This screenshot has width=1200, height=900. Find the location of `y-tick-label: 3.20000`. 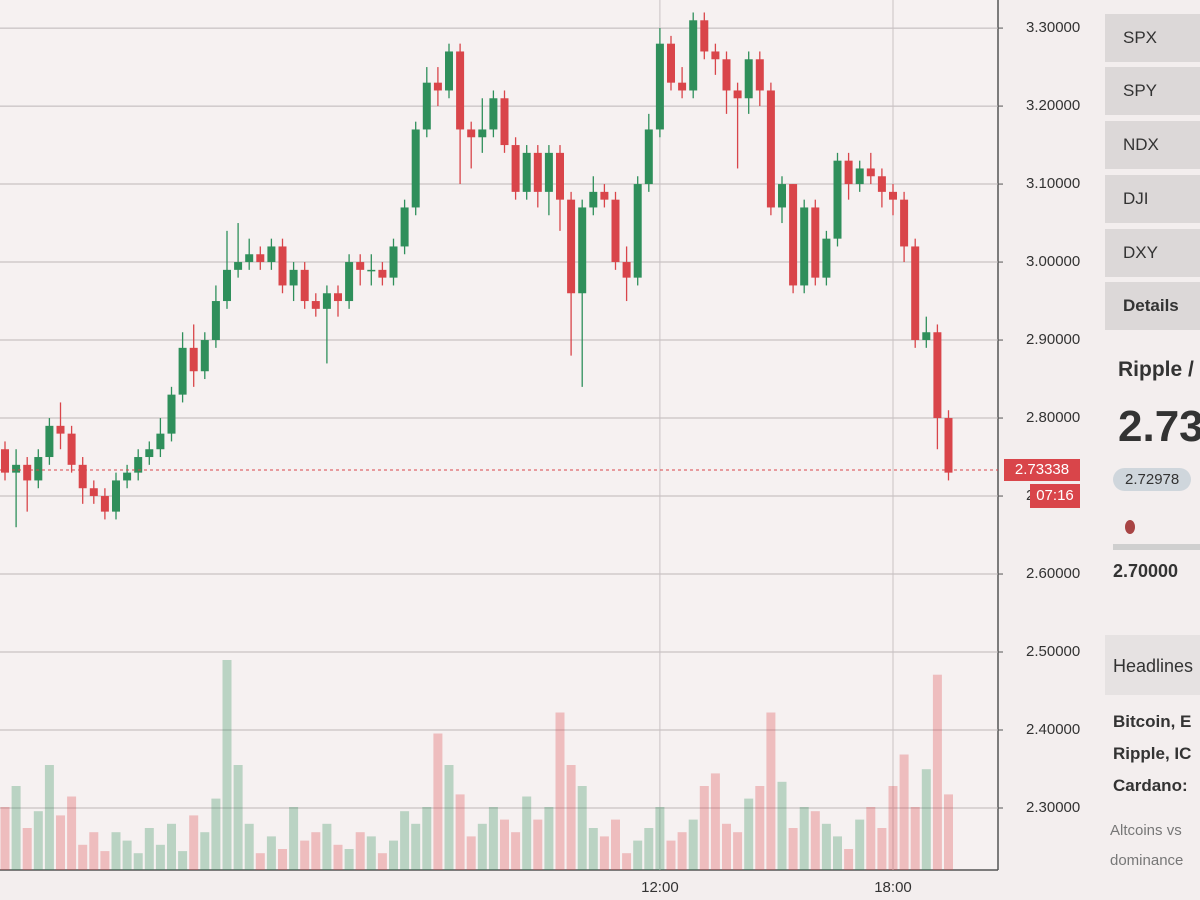

y-tick-label: 3.20000 is located at coordinates (1053, 105).